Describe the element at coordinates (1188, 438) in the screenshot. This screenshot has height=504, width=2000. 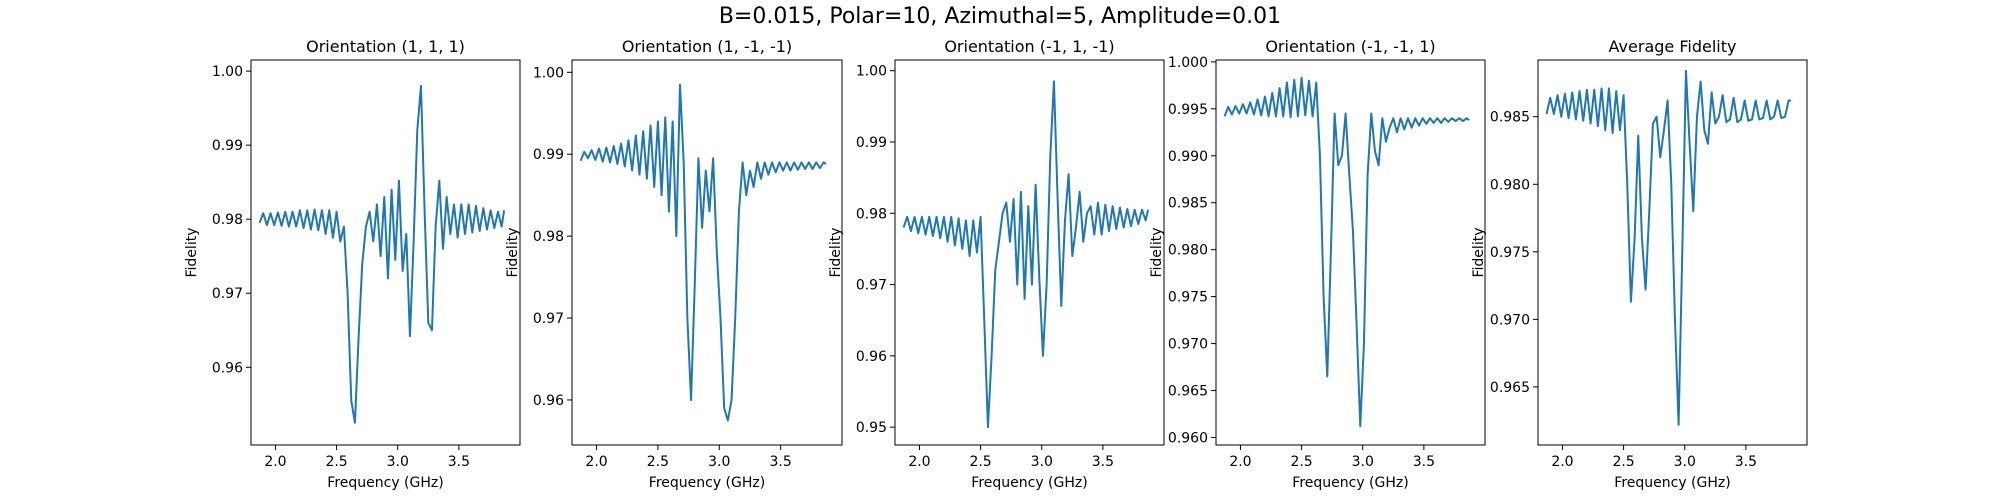
I see `y-tick-label: 0.960` at that location.